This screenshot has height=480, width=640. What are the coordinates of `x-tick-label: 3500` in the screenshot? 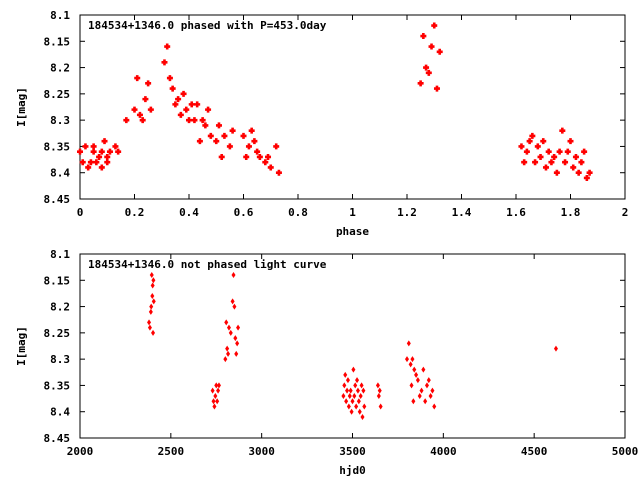 It's located at (352, 451).